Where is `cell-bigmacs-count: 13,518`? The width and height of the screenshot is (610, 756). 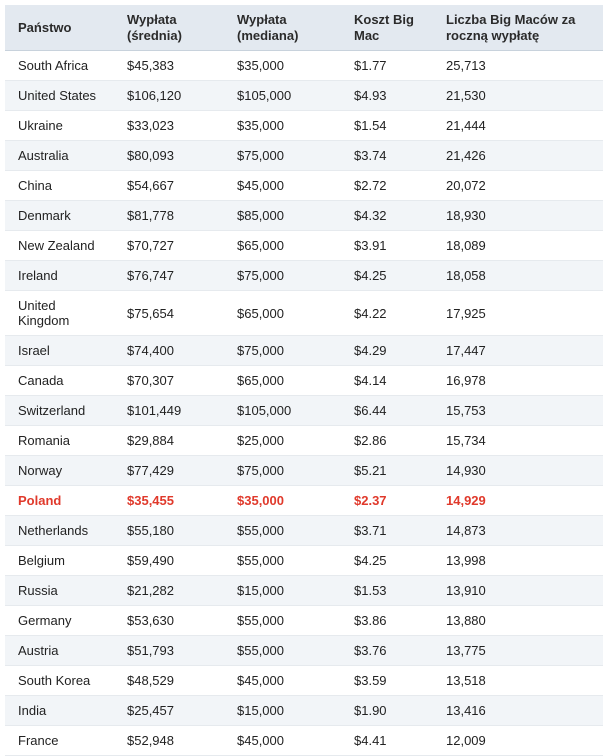
cell-bigmacs-count: 13,518 is located at coordinates (518, 680).